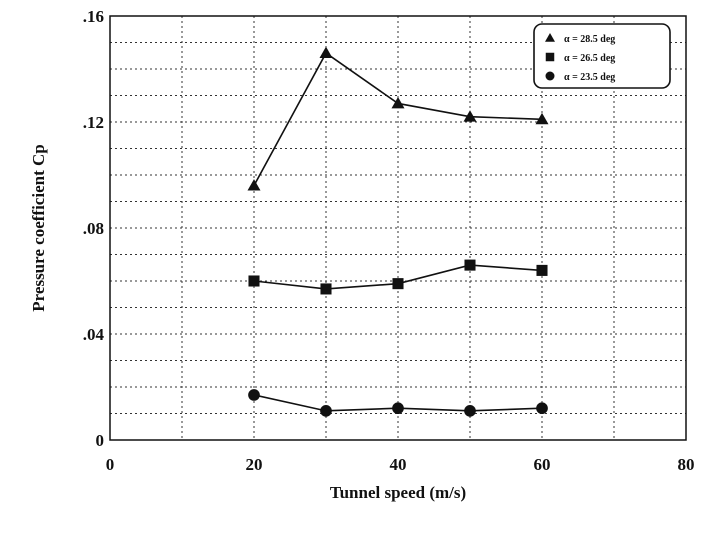 The width and height of the screenshot is (714, 534). I want to click on legend: α = 28.5 deg α = 26.5 deg α = 23.5 deg, so click(602, 56).